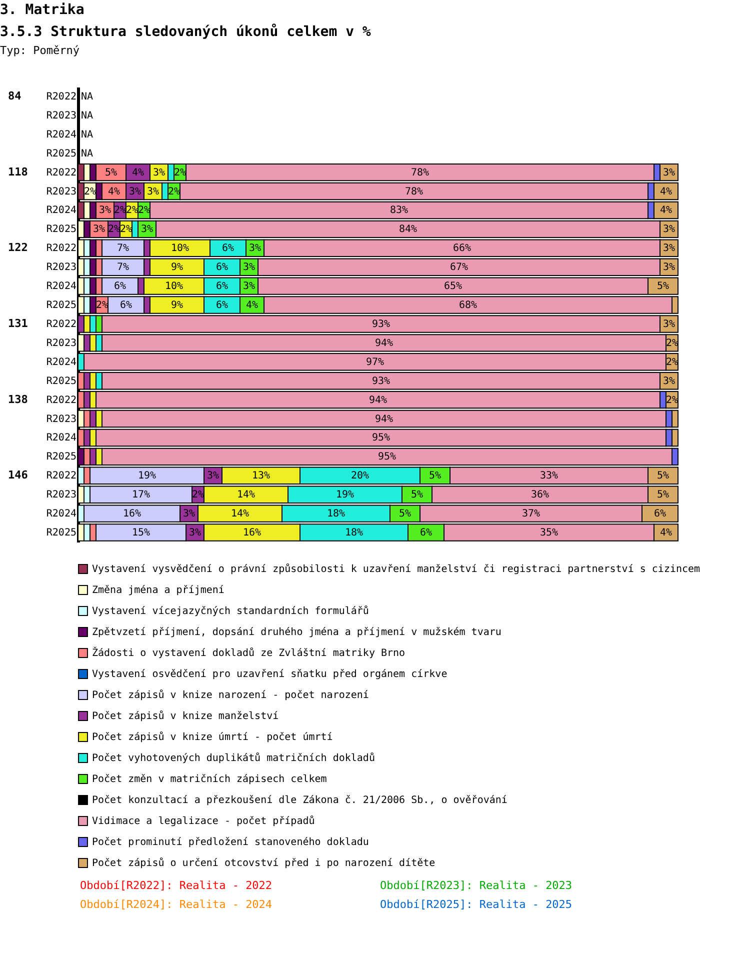 This screenshot has height=970, width=750. Describe the element at coordinates (540, 495) in the screenshot. I see `data-label: 36%` at that location.